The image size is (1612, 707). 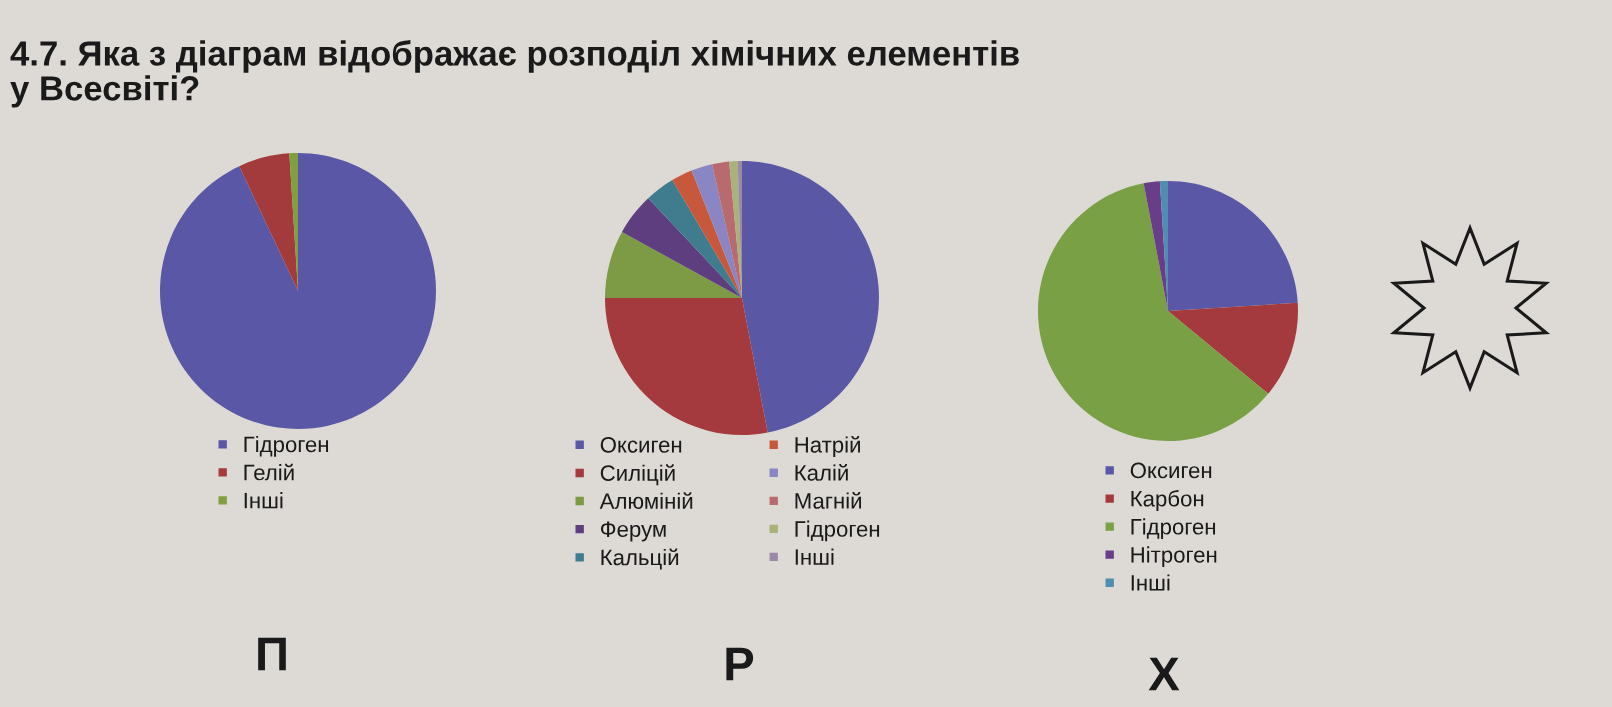 I want to click on legend-label: Магній, so click(x=828, y=500).